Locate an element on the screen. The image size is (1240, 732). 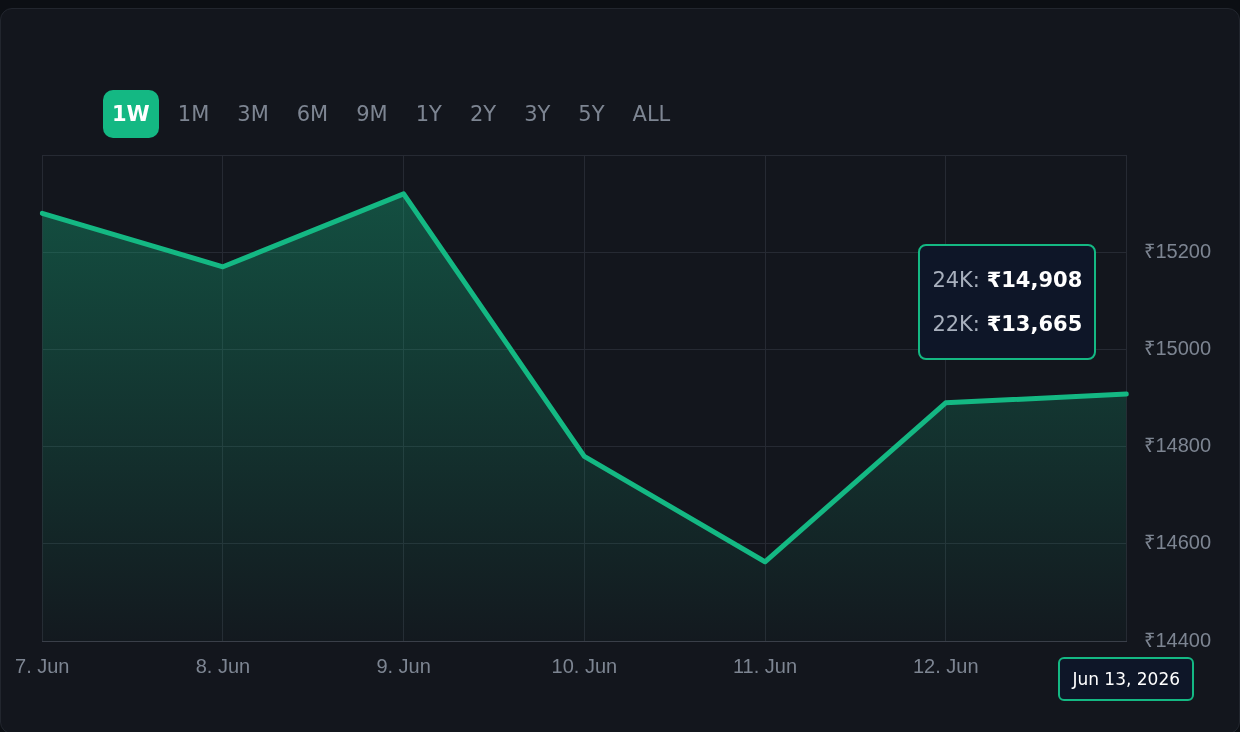
text: 3Y is located at coordinates (537, 114).